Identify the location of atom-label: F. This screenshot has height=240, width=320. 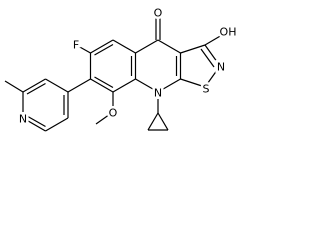
(76, 45).